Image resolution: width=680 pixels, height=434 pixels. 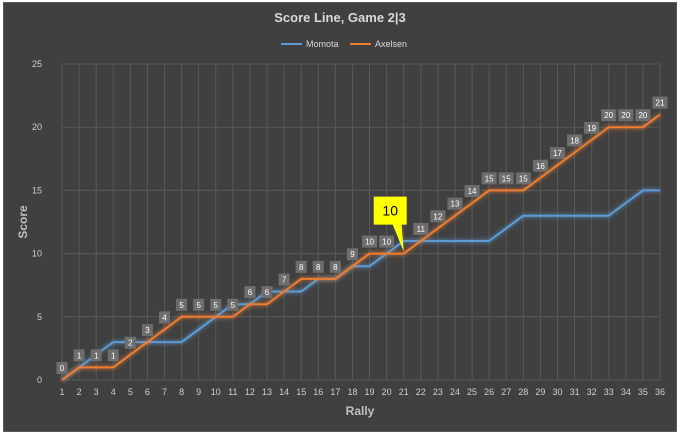 I want to click on y-tick-label: 25, so click(x=37, y=64).